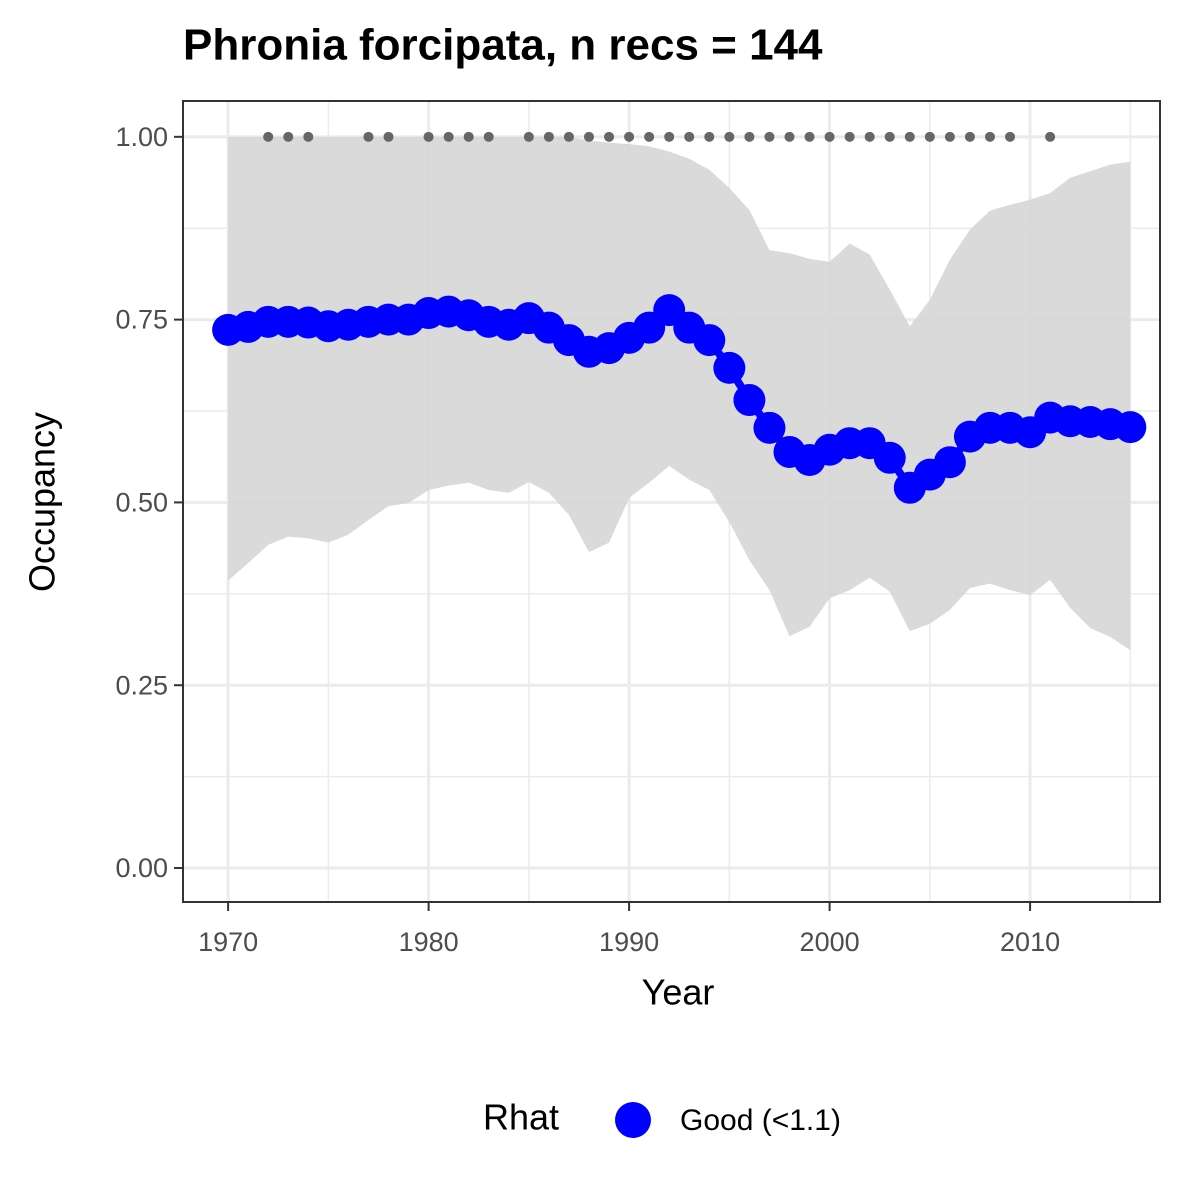 The height and width of the screenshot is (1200, 1200). I want to click on legend-key, so click(633, 1120).